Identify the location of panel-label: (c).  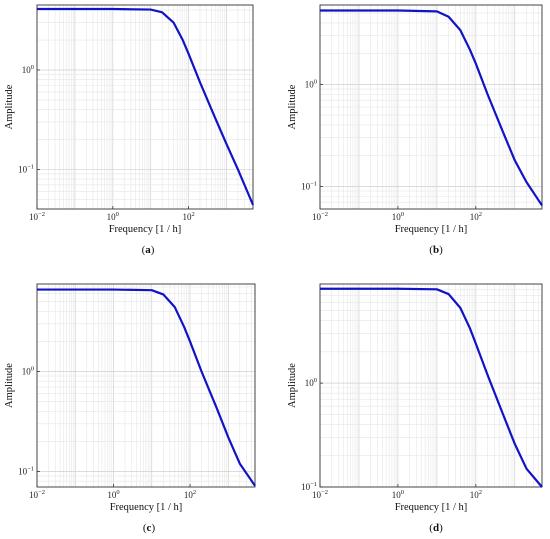
(149, 528).